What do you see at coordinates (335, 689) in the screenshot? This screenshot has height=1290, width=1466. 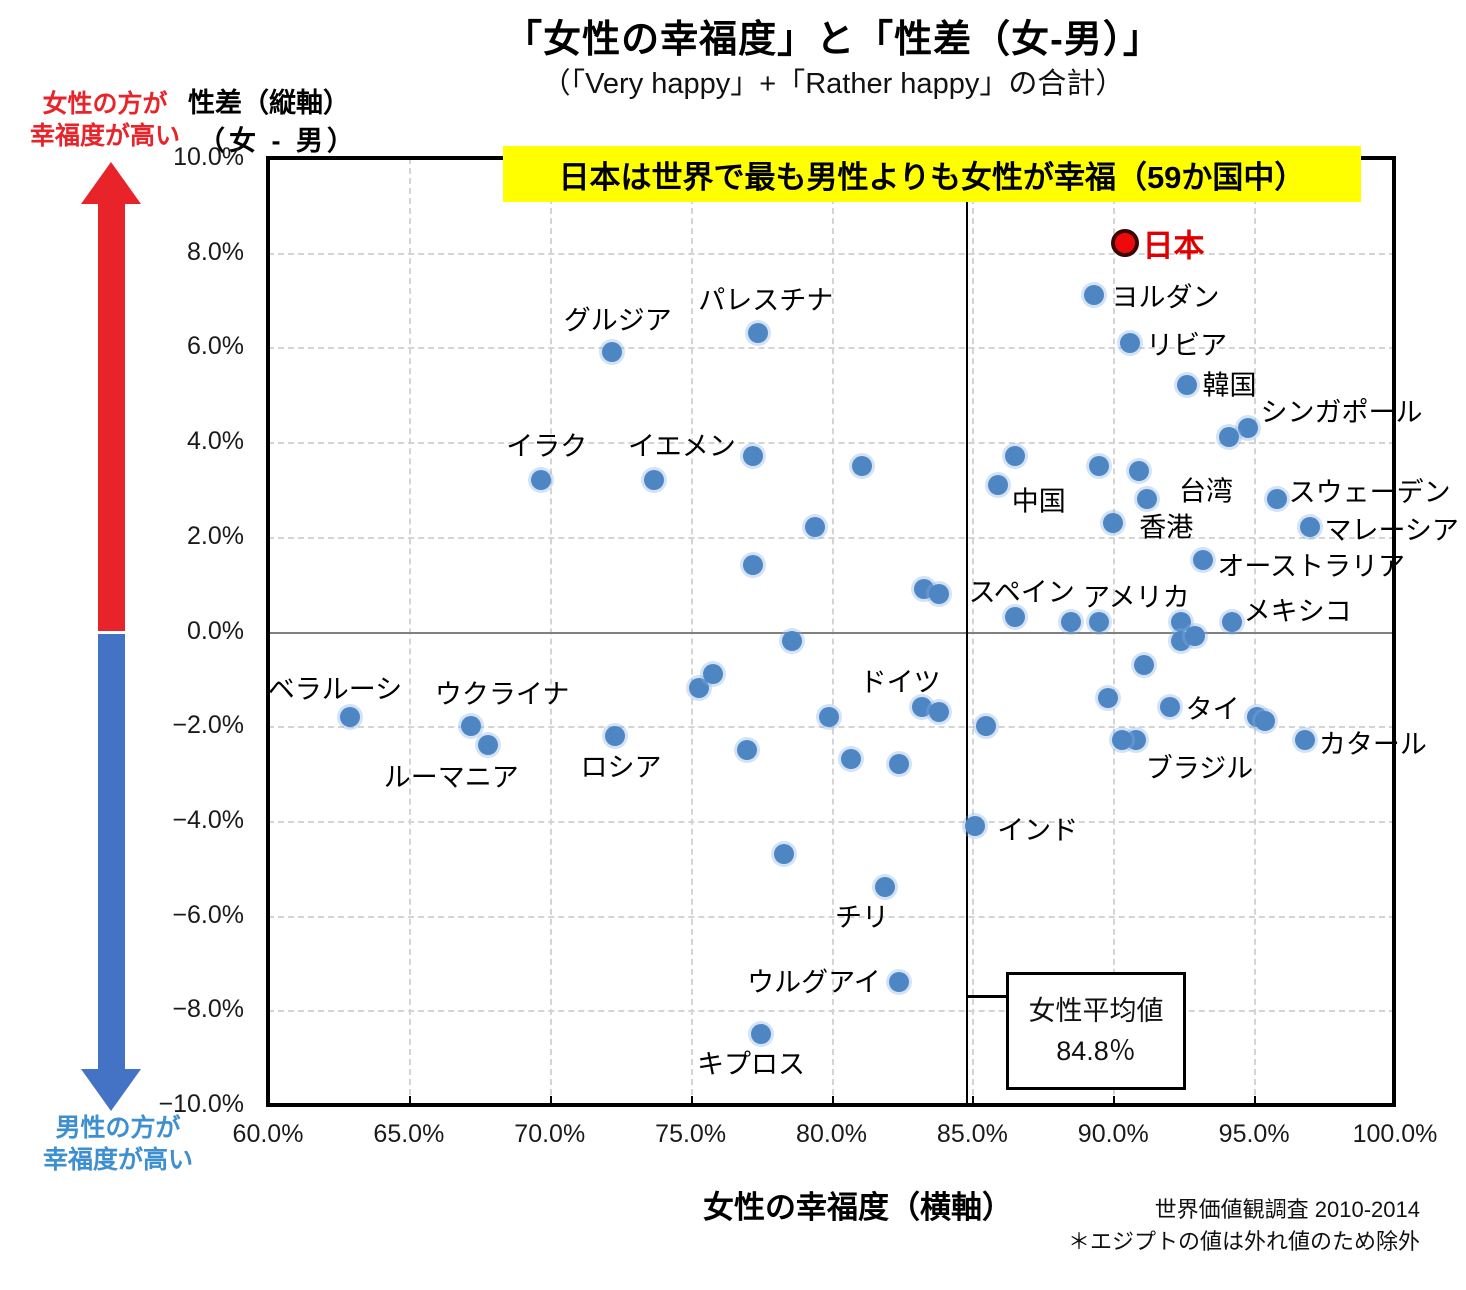 I see `country-label-ベラルーシ: ベラルーシ` at bounding box center [335, 689].